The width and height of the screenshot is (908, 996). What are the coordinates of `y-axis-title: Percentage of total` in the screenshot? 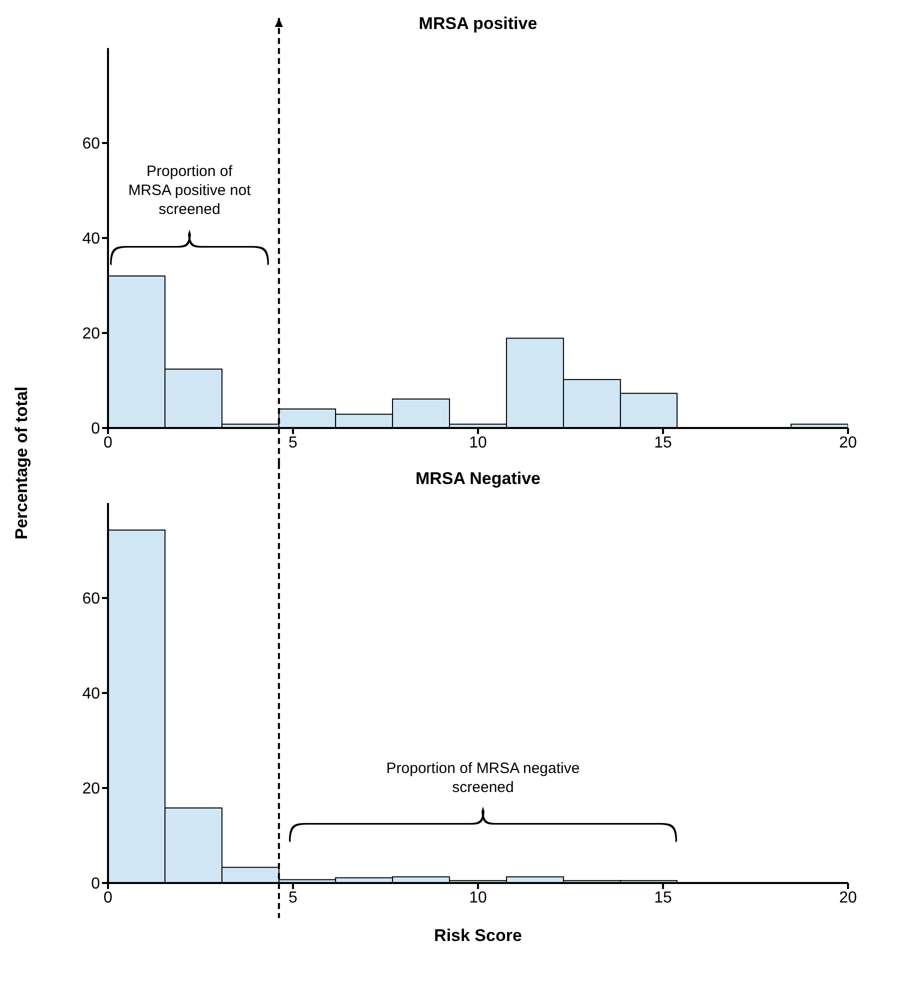 It's located at (22, 463).